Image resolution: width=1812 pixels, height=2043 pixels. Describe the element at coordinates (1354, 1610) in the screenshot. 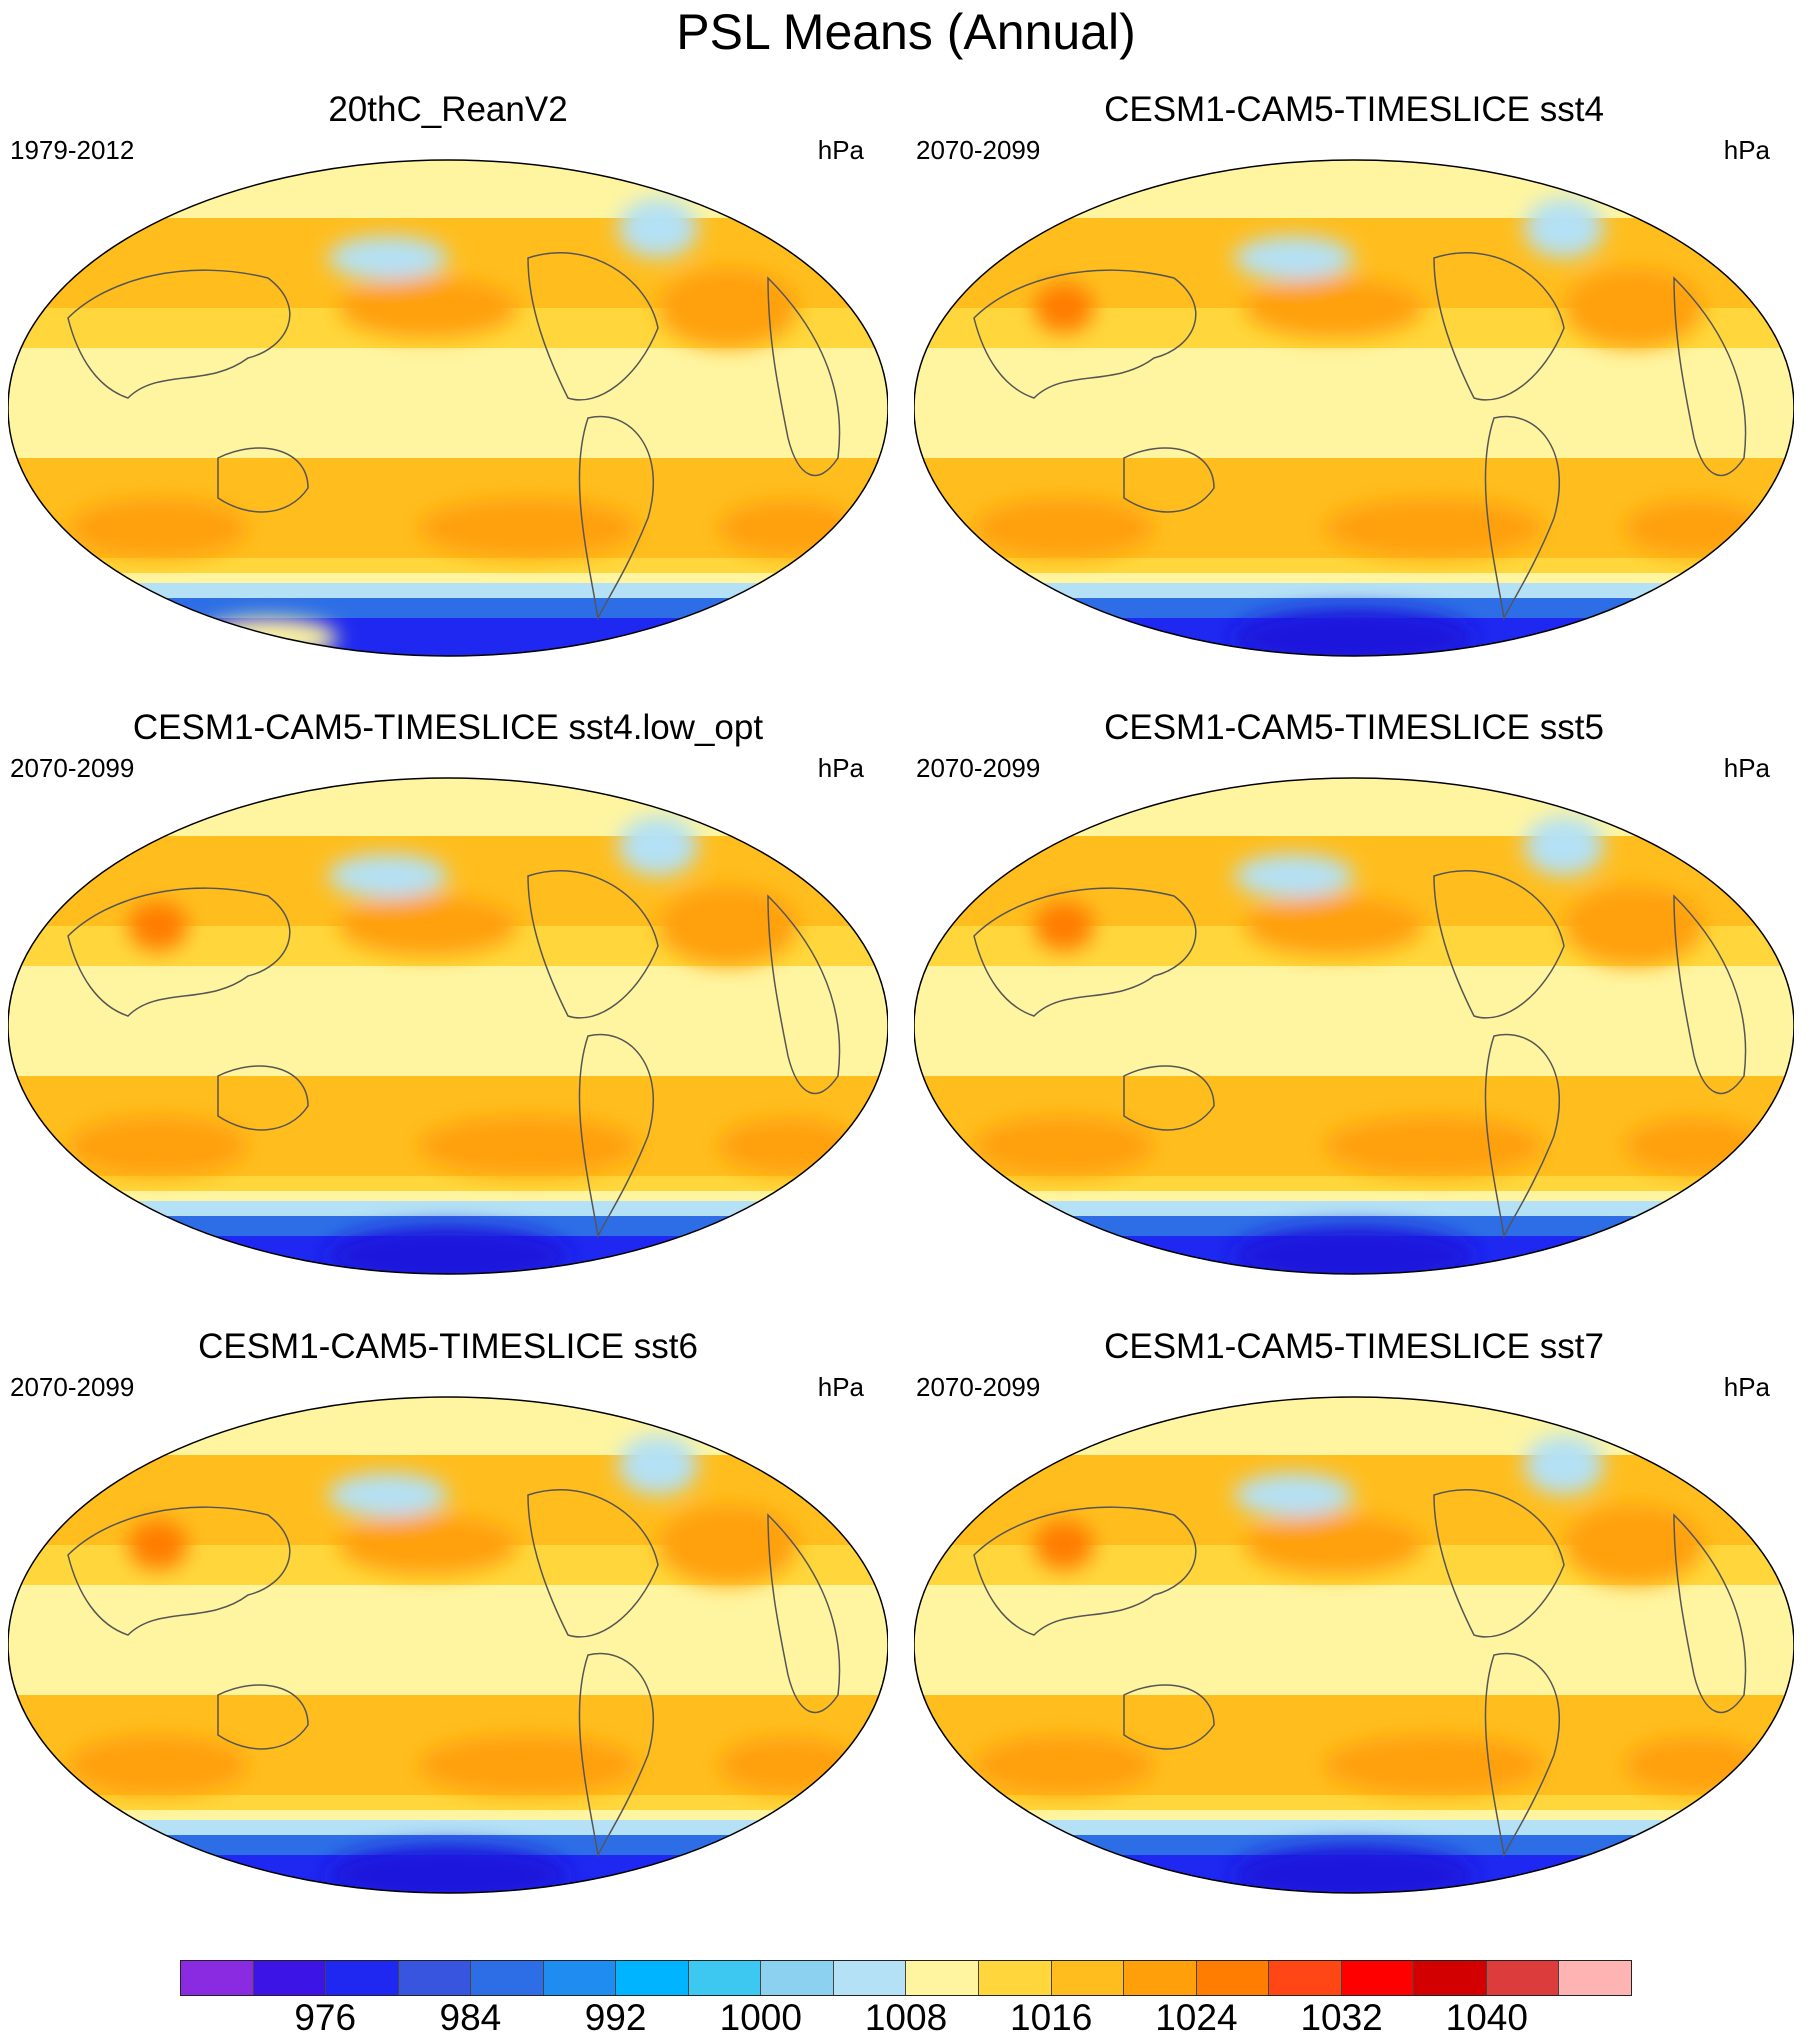

I see `map-panel: CESM1-CAM5-TIMESLICE sst7 2070-2099 hPa` at that location.